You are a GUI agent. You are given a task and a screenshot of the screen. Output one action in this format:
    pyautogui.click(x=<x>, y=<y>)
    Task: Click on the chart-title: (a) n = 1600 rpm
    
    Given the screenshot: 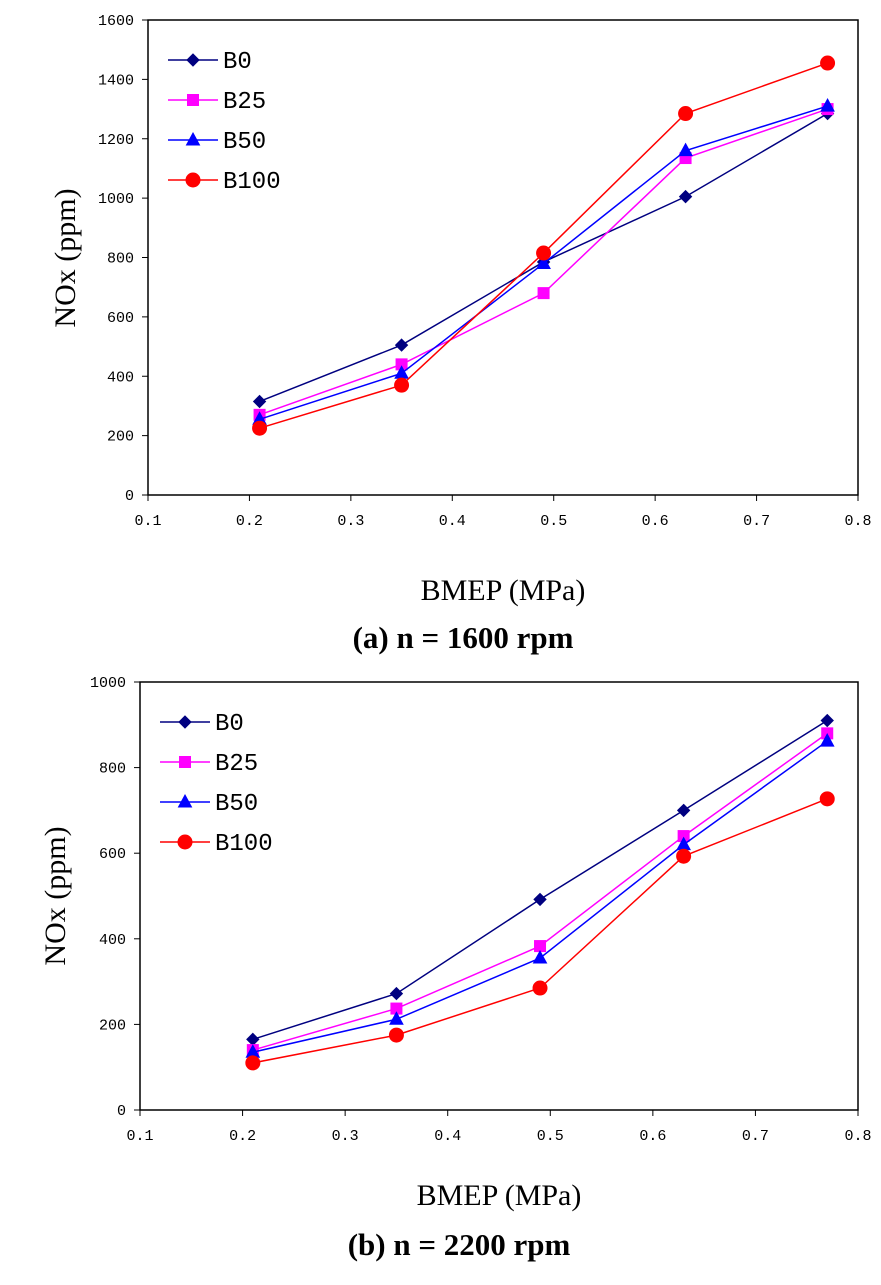 What is the action you would take?
    pyautogui.click(x=463, y=637)
    